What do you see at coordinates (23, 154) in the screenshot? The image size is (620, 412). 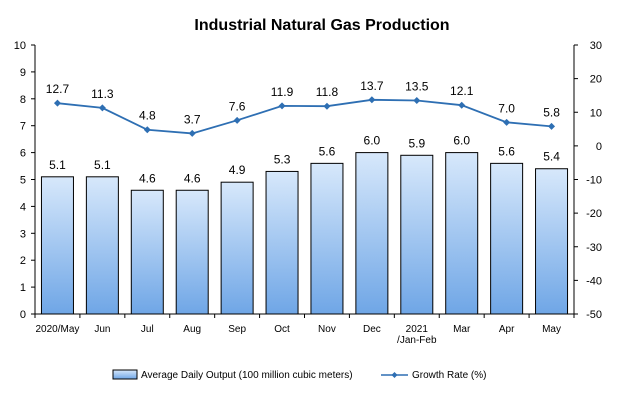 I see `y-left-tick-label: 6` at bounding box center [23, 154].